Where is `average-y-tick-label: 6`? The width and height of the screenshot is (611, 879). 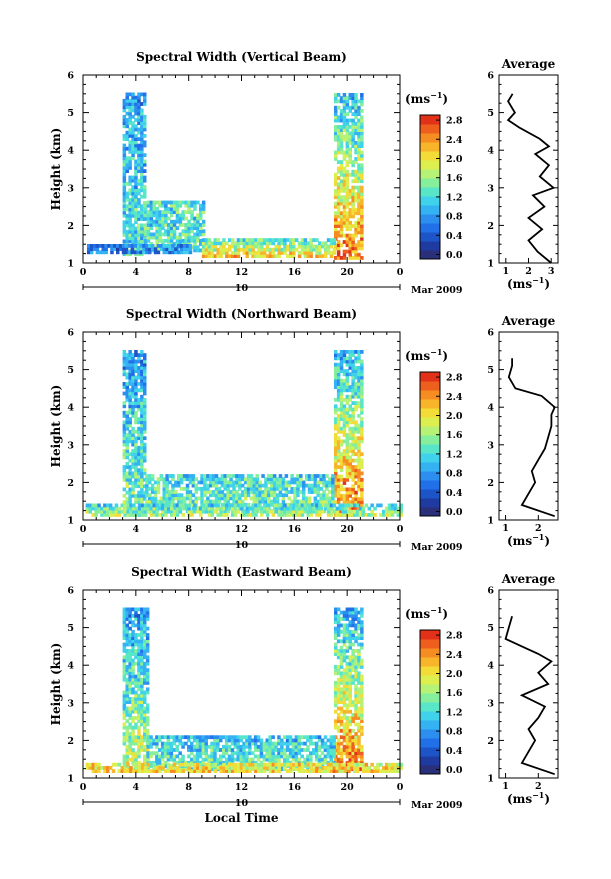
average-y-tick-label: 6 is located at coordinates (490, 76).